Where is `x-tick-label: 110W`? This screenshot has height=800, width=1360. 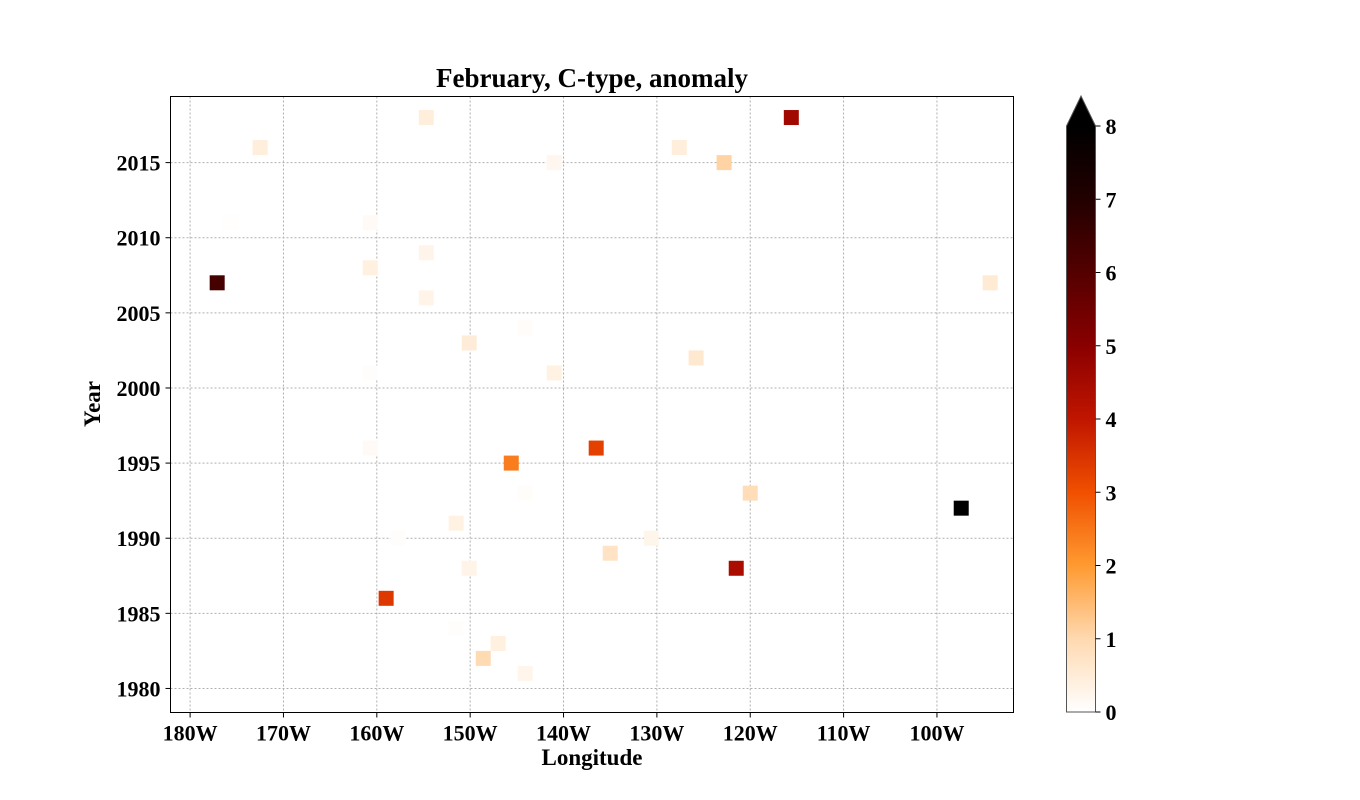 x-tick-label: 110W is located at coordinates (844, 733).